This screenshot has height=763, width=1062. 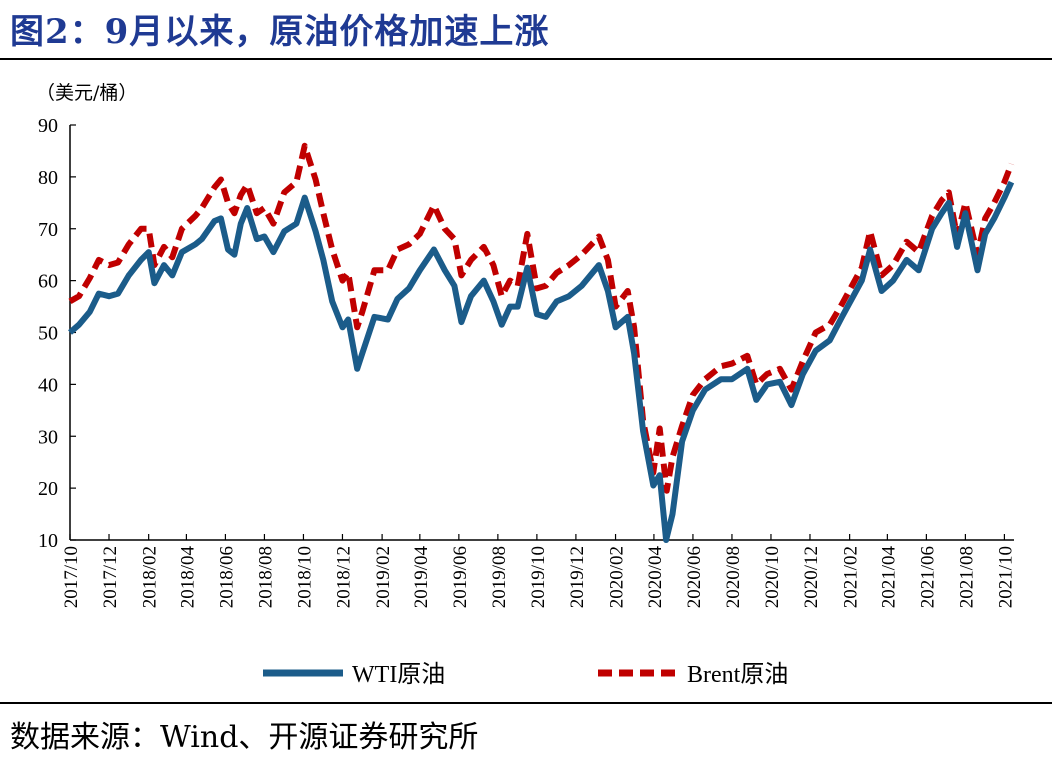 I want to click on y-tick-label: 20, so click(x=48, y=489).